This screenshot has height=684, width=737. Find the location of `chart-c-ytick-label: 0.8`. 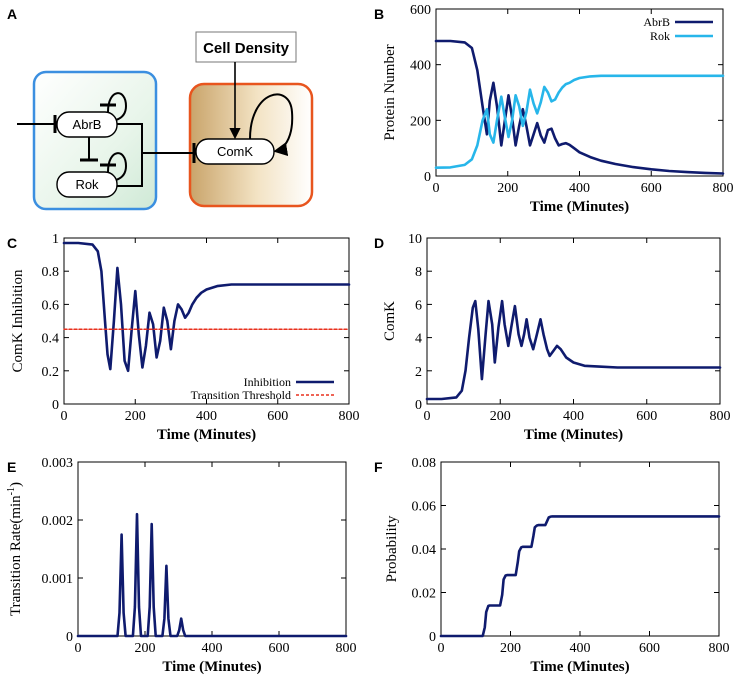

chart-c-ytick-label: 0.8 is located at coordinates (51, 272).